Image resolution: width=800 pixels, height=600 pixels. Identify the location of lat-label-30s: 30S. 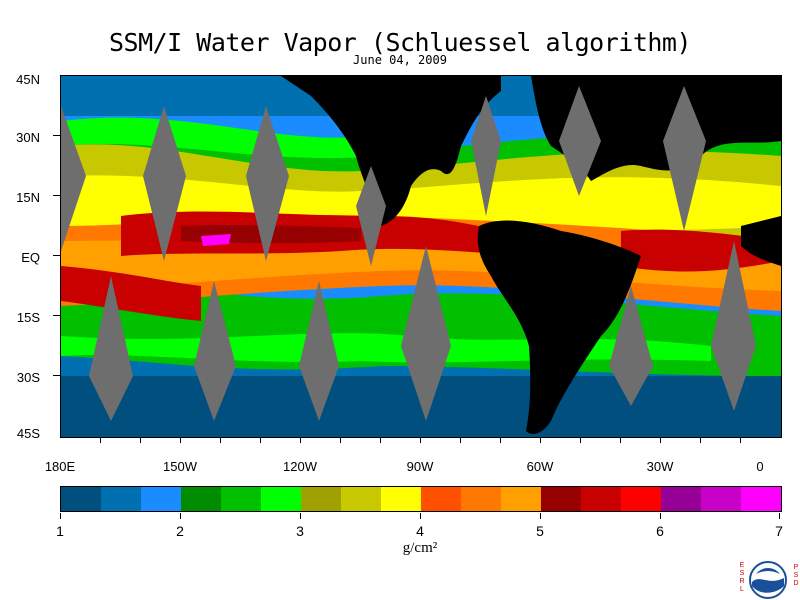
(28, 377).